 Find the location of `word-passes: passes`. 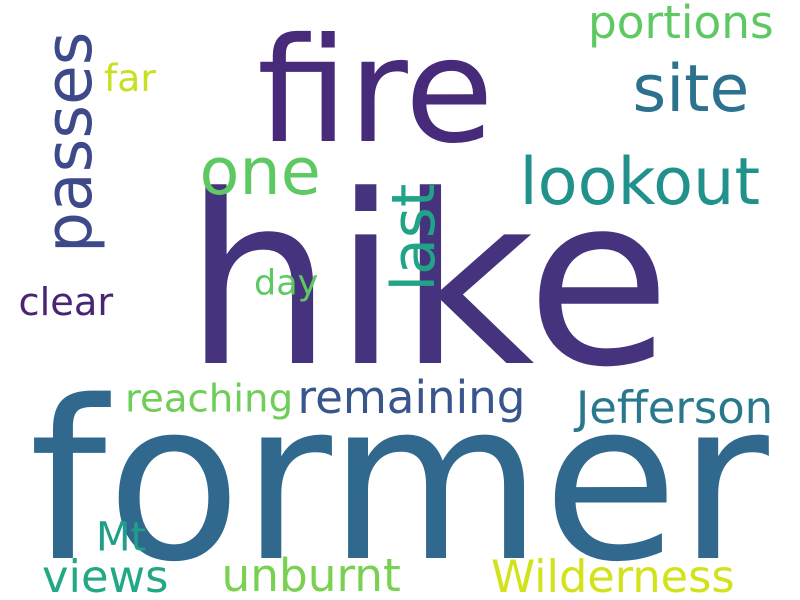

word-passes: passes is located at coordinates (69, 142).